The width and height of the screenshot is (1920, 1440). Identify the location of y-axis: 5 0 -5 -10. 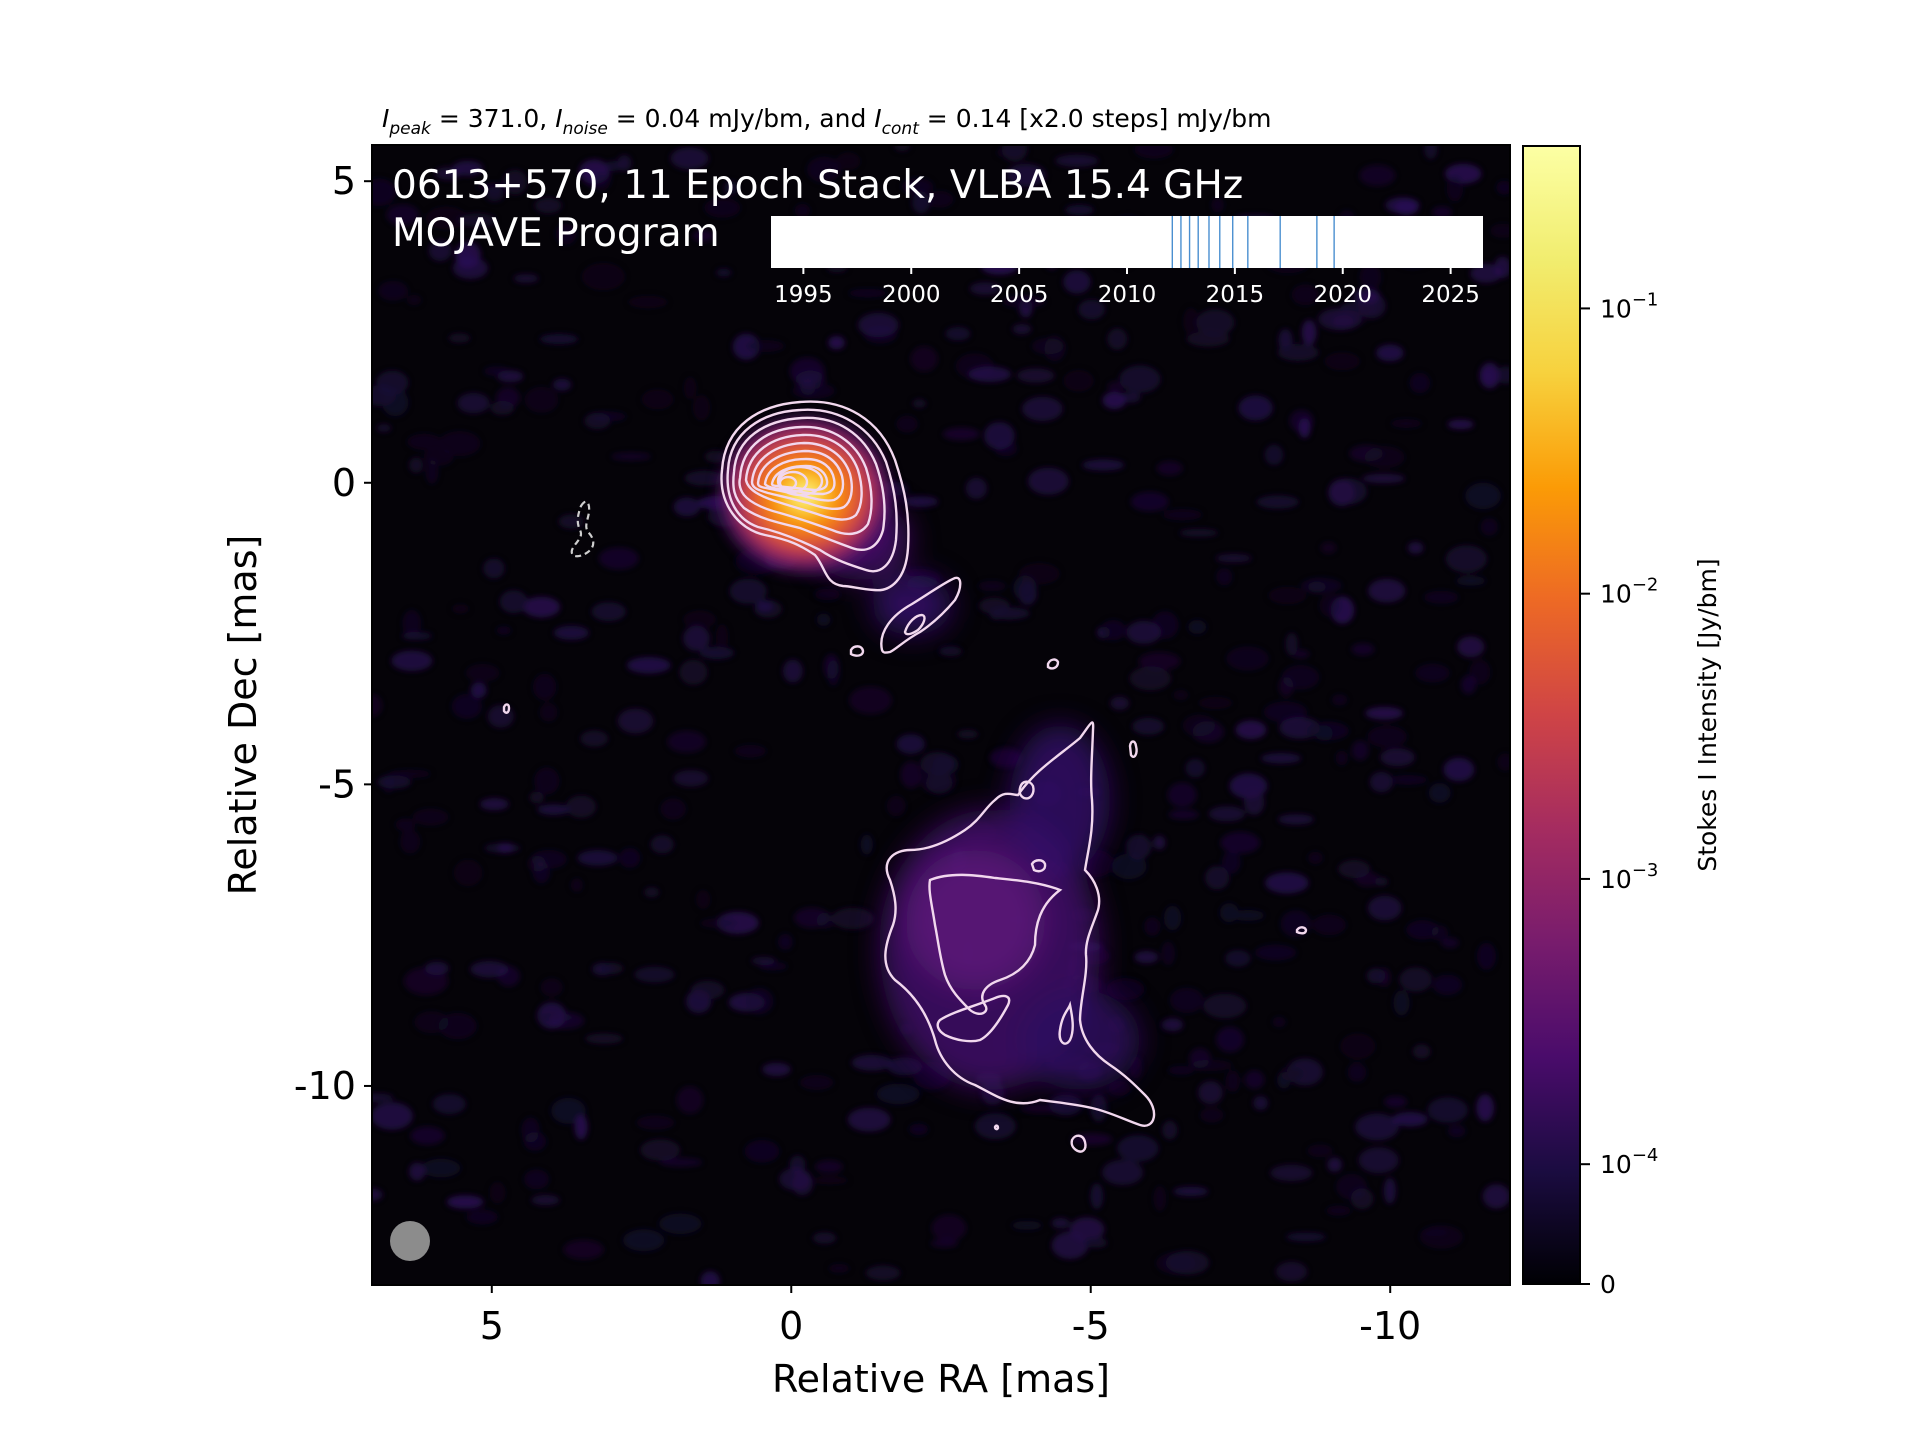
(333, 633).